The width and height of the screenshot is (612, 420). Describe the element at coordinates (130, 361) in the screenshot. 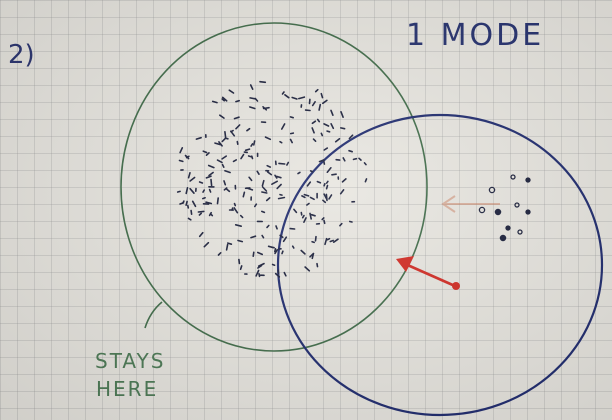

I see `stays-here-line1: STAYS` at that location.